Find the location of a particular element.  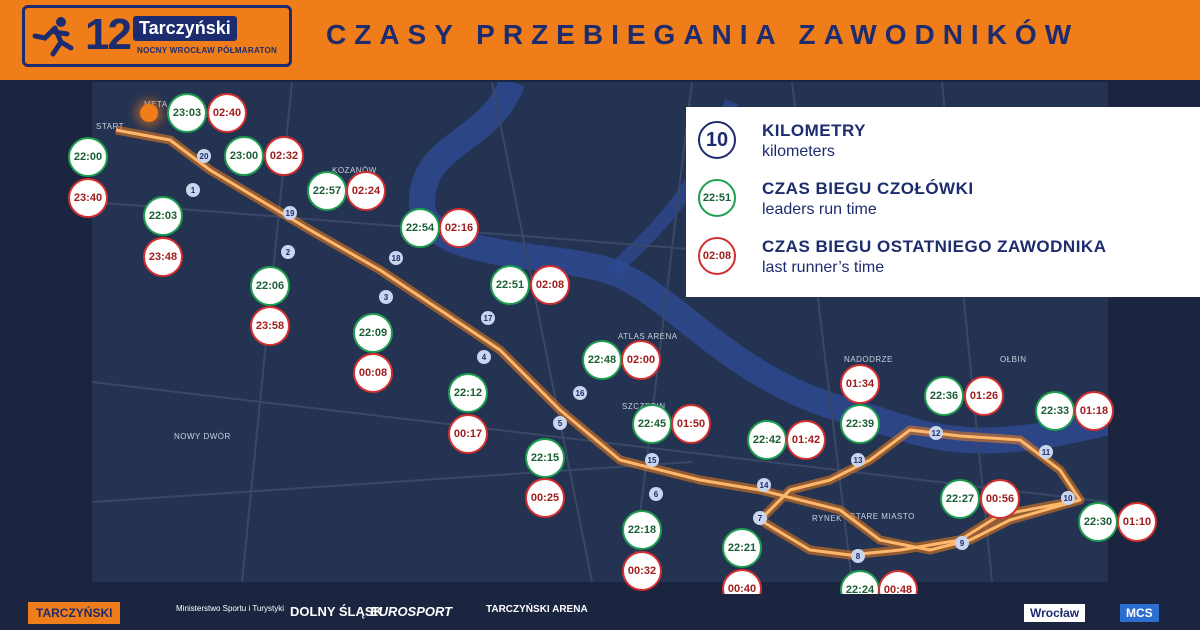

km-marker: 1 is located at coordinates (193, 190).